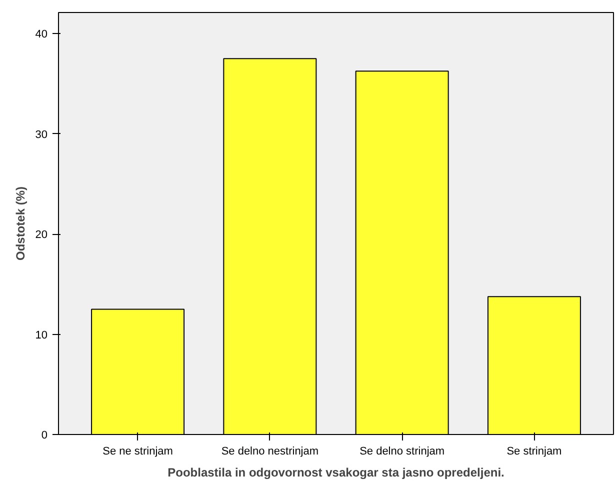  What do you see at coordinates (41, 134) in the screenshot?
I see `y-tick-label: 30` at bounding box center [41, 134].